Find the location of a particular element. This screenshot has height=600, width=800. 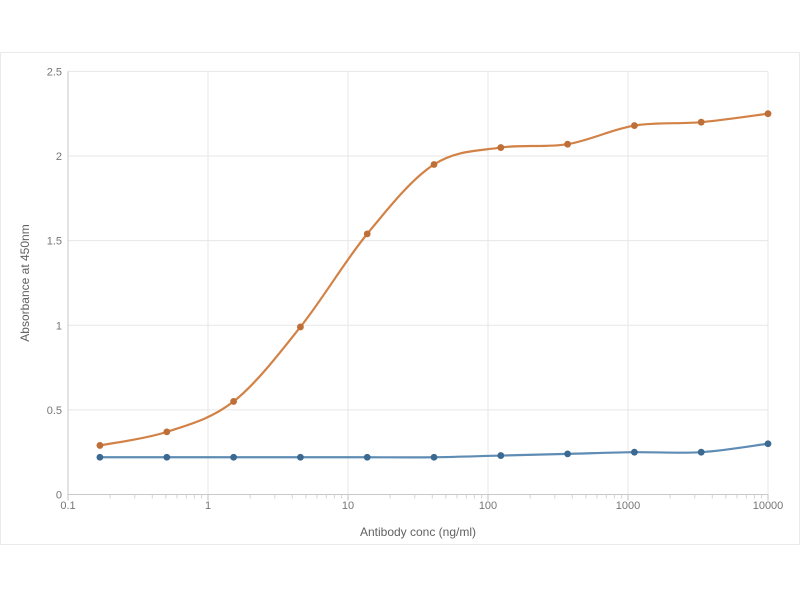

y-tick-label: 1.5 is located at coordinates (54, 242).